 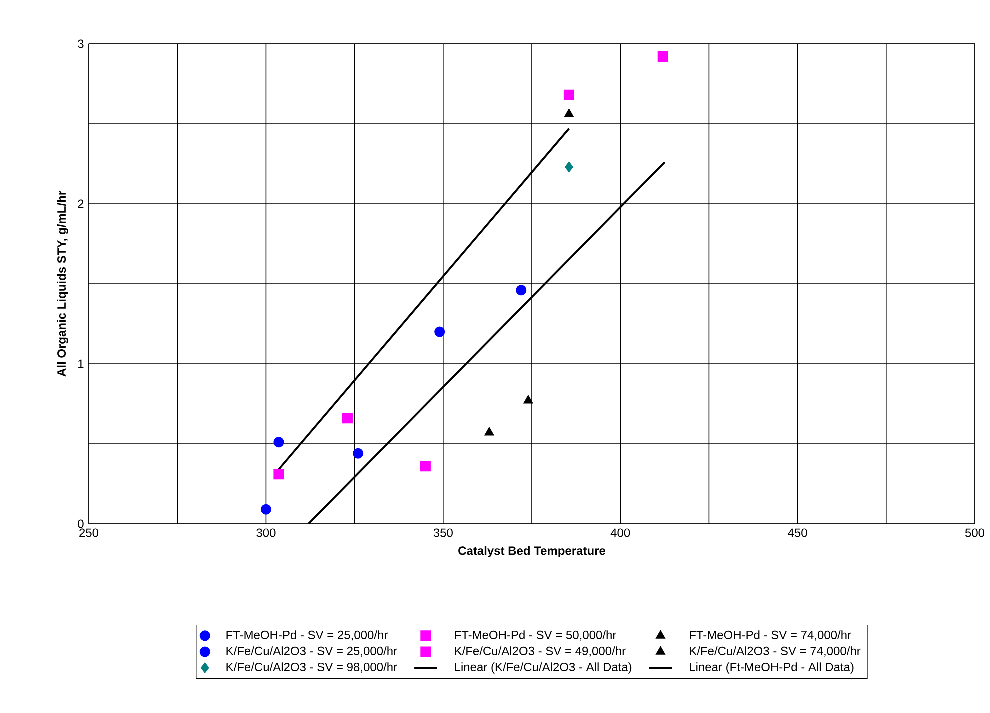 I want to click on legend-label: Linear (Ft-MeOH-Pd - All Data), so click(x=772, y=668).